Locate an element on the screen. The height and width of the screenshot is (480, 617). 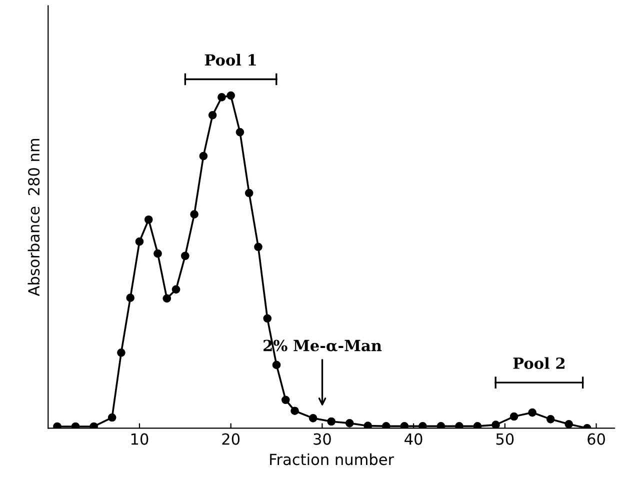
x-axis-title: Fraction number is located at coordinates (332, 459).